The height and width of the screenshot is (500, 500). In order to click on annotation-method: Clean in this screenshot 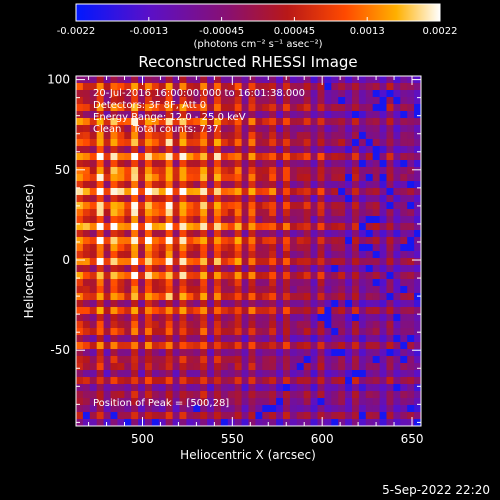, I will do `click(107, 129)`.